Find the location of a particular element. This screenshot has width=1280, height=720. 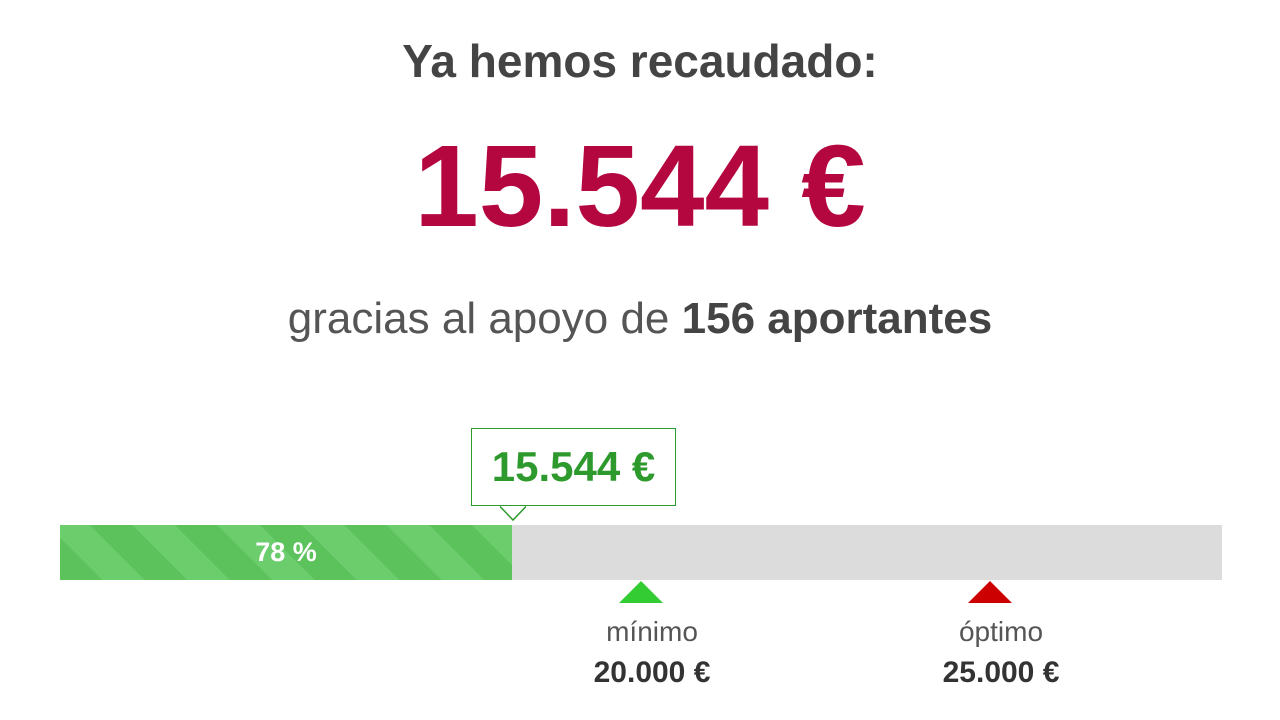

support-line: gracias al apoyo de 156 aportantes is located at coordinates (640, 319).